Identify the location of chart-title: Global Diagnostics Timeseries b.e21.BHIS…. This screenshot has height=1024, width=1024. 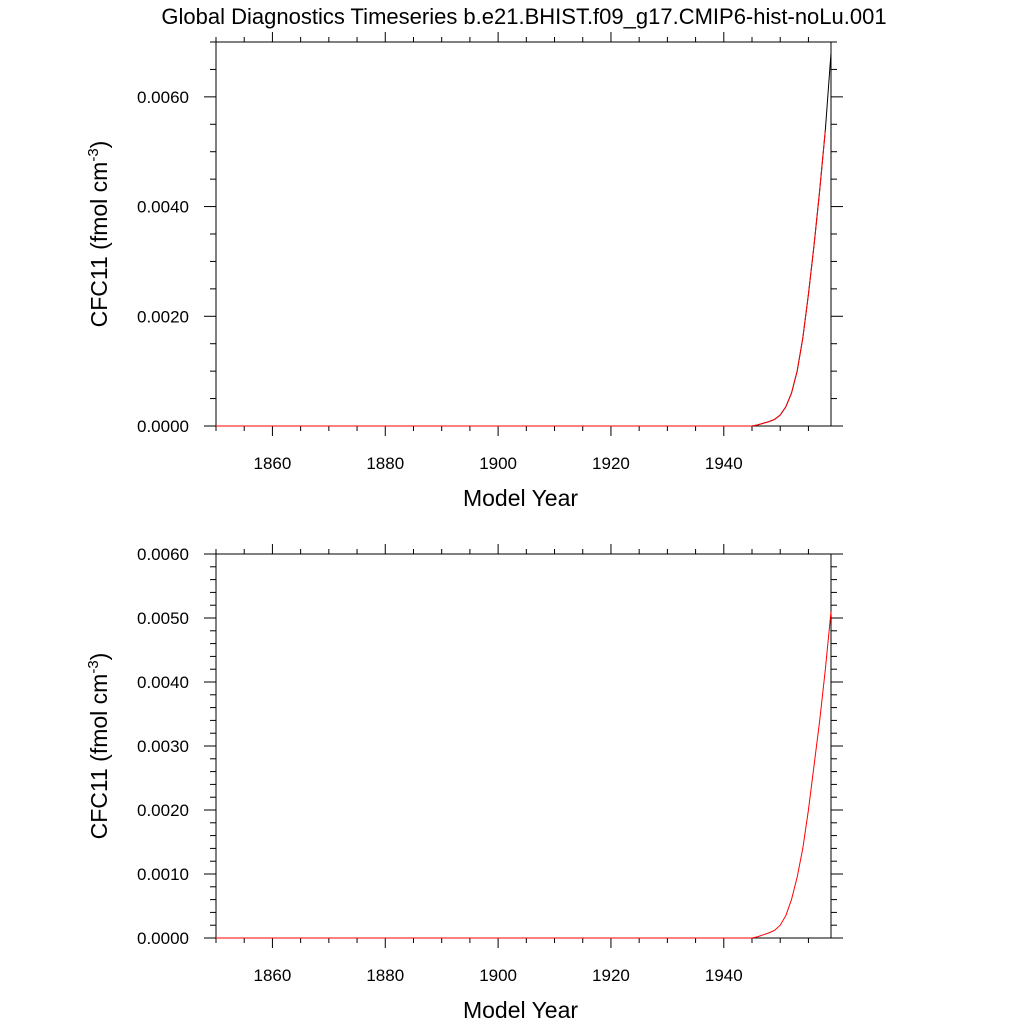
(523, 16).